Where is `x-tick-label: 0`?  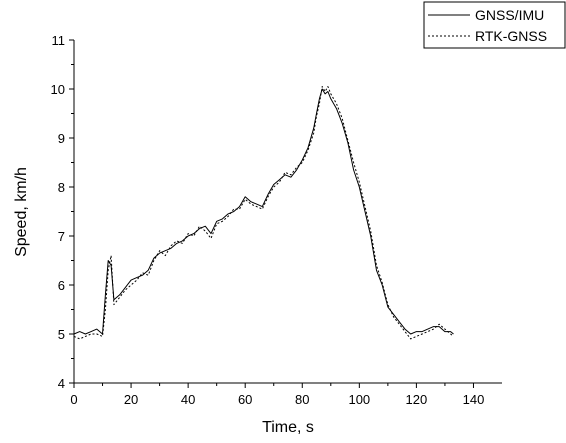
x-tick-label: 0 is located at coordinates (73, 399).